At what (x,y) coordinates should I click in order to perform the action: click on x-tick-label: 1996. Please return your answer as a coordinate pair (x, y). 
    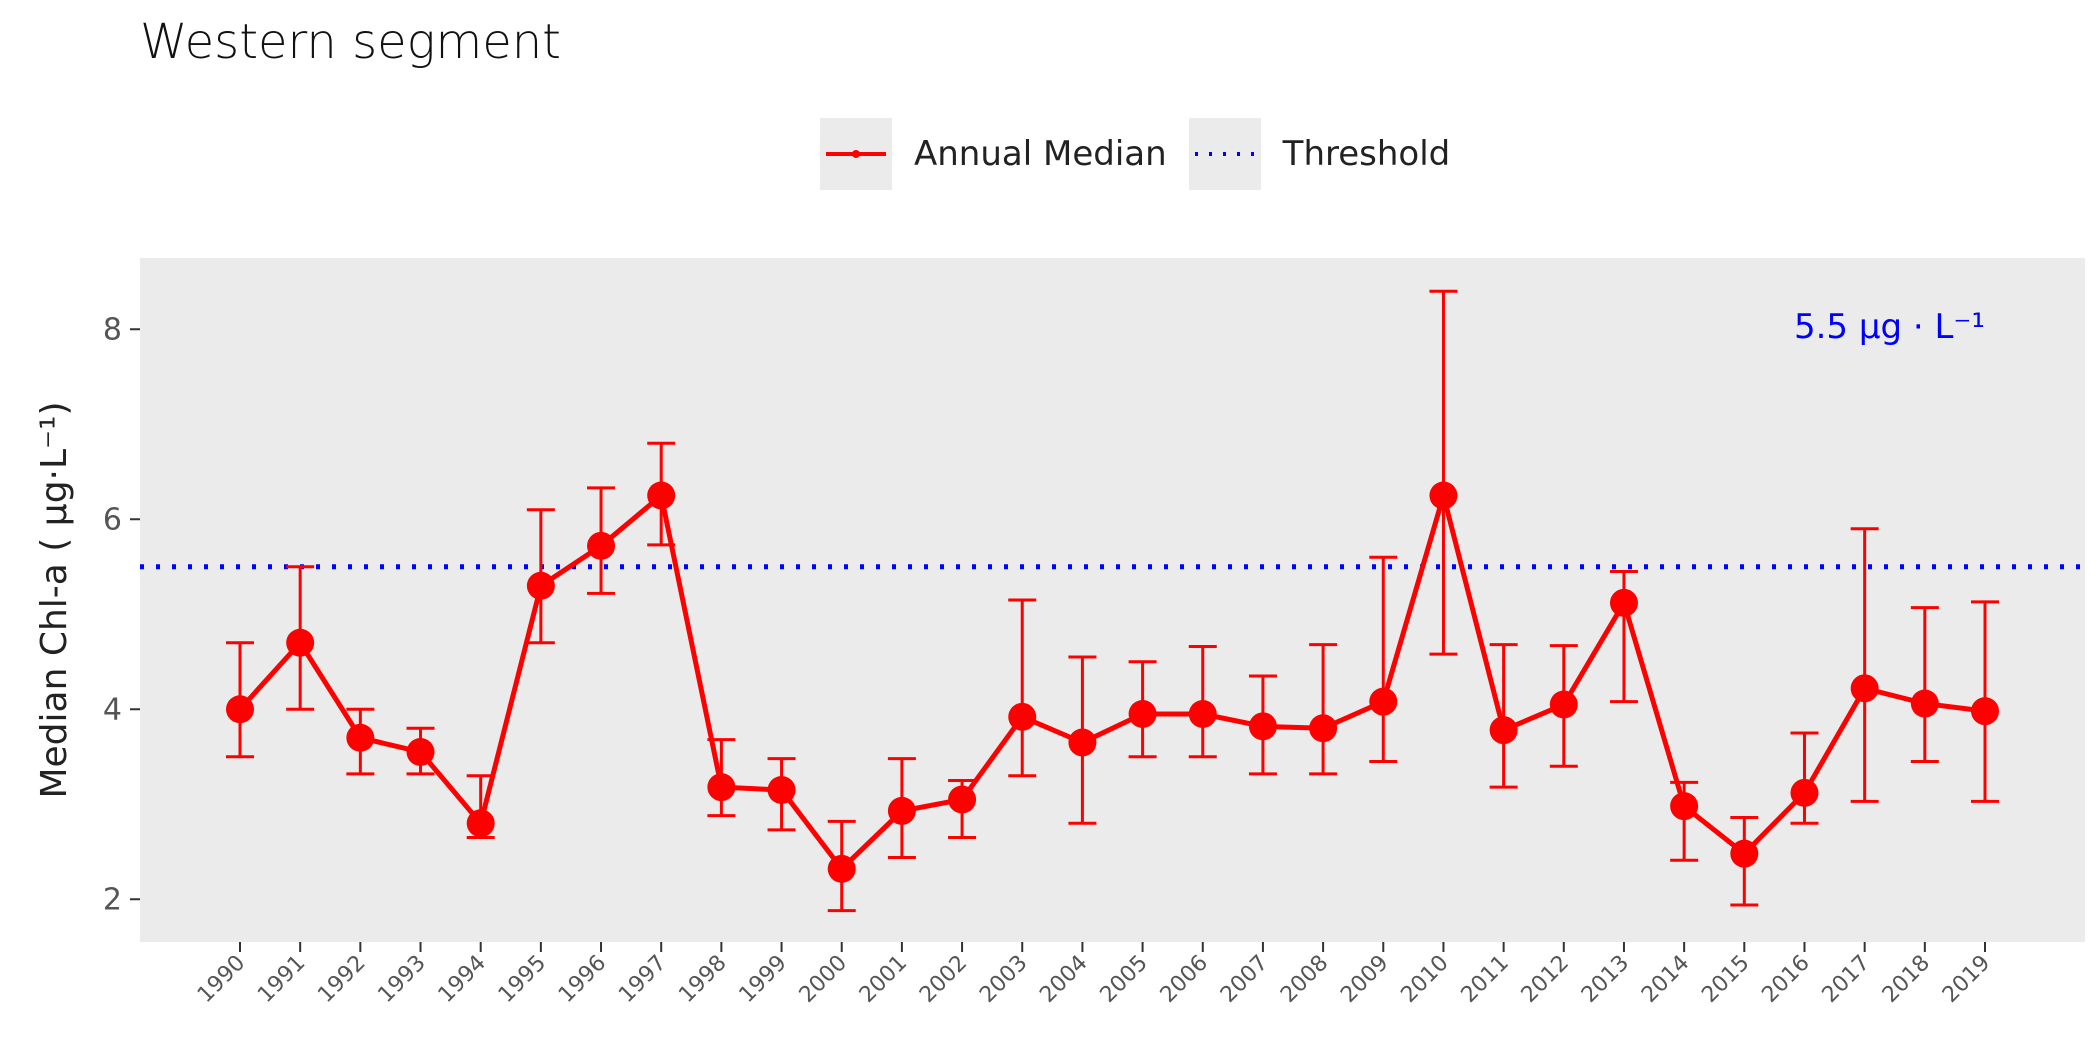
    Looking at the image, I should click on (582, 979).